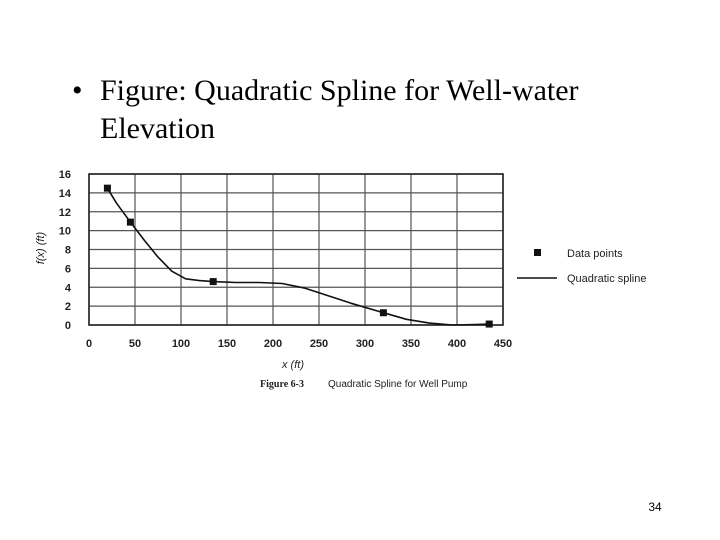  What do you see at coordinates (65, 213) in the screenshot?
I see `y-tick-label: 12` at bounding box center [65, 213].